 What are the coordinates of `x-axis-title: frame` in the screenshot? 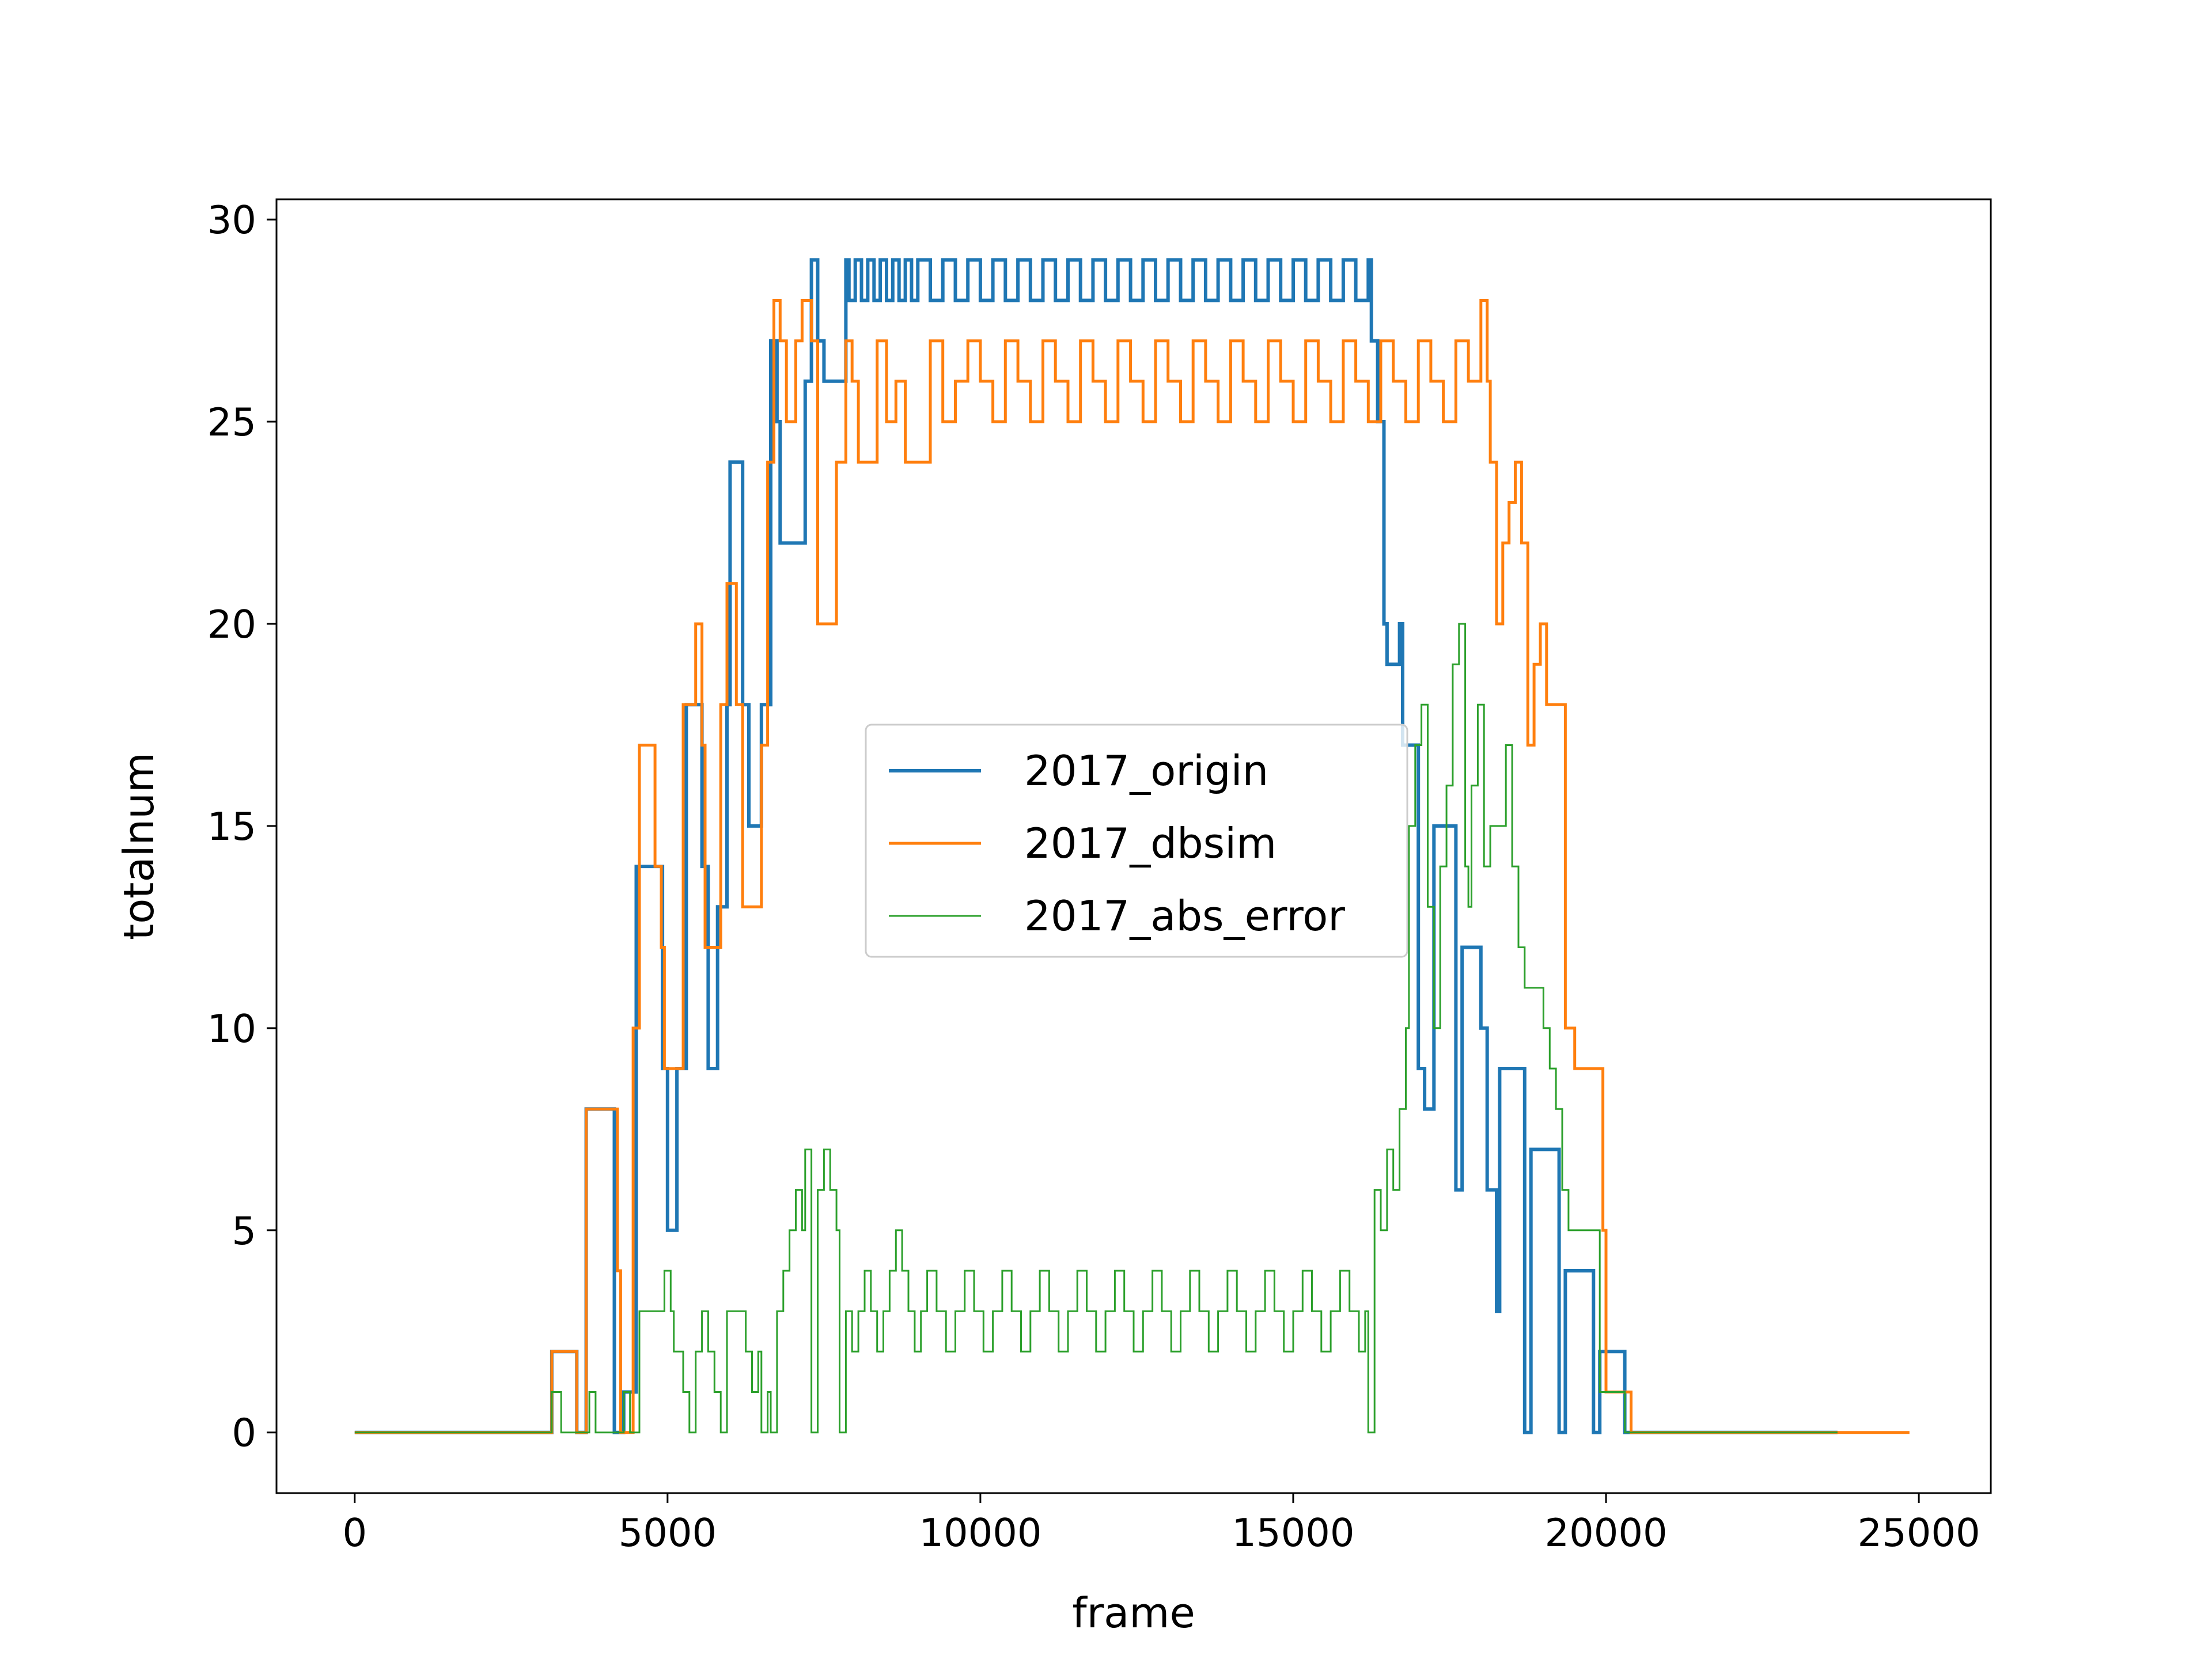 It's located at (1133, 1613).